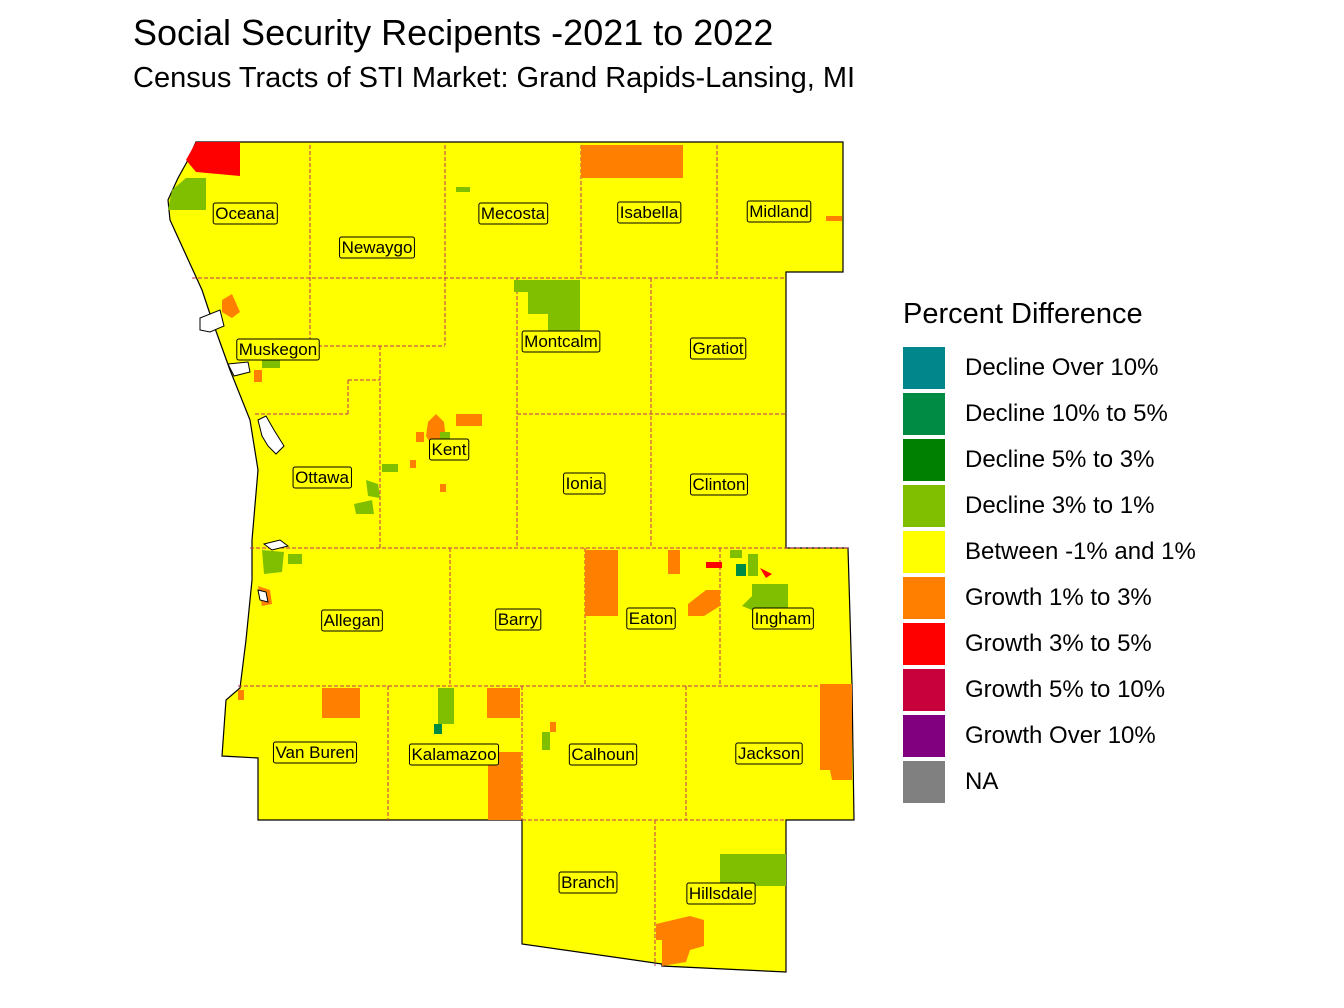 The width and height of the screenshot is (1344, 1008). I want to click on svg-text: Gratiot, so click(717, 348).